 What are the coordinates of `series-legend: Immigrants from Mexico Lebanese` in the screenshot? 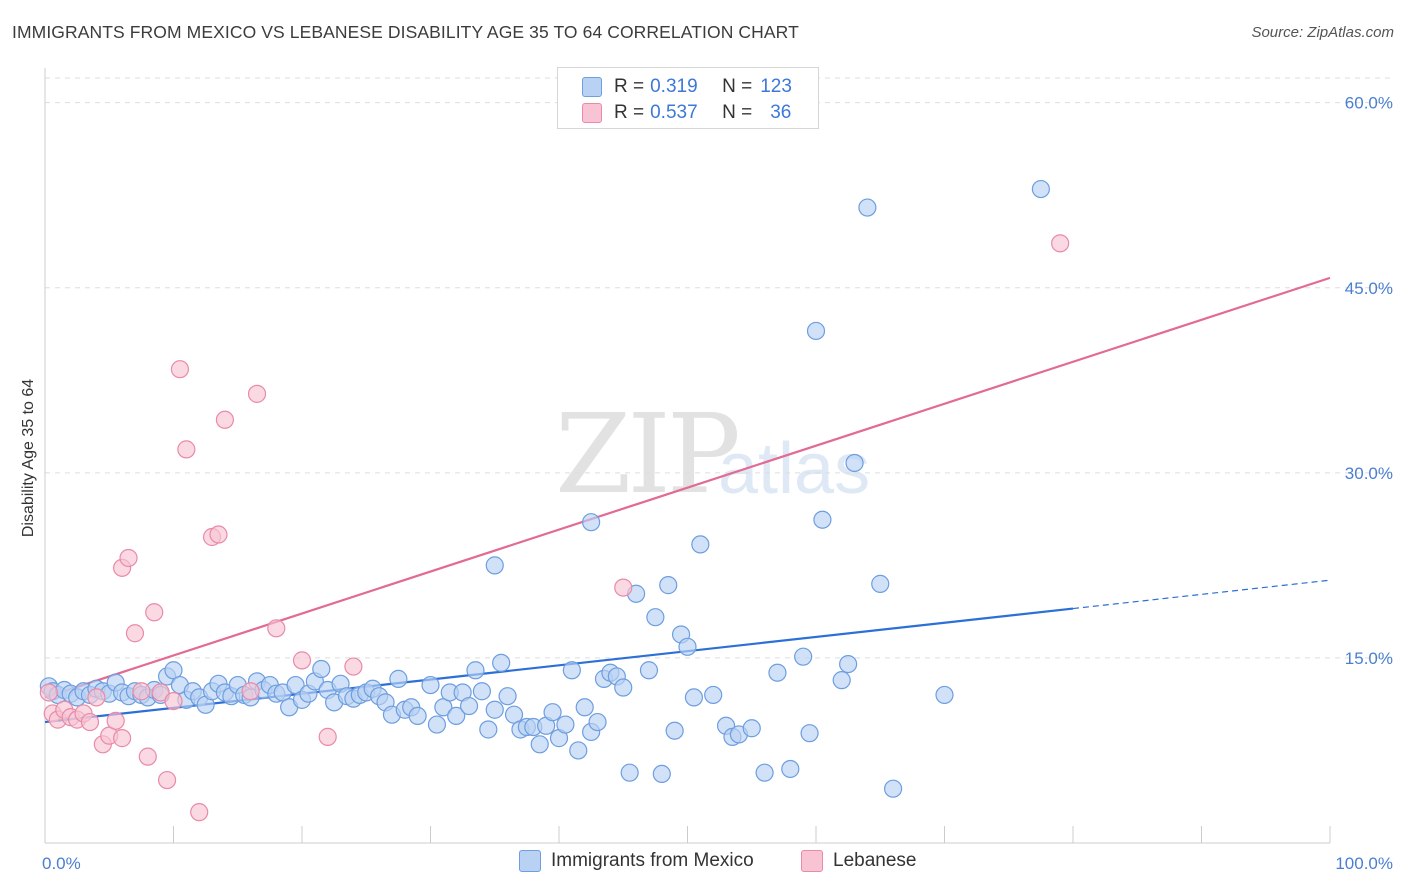 It's located at (703, 864).